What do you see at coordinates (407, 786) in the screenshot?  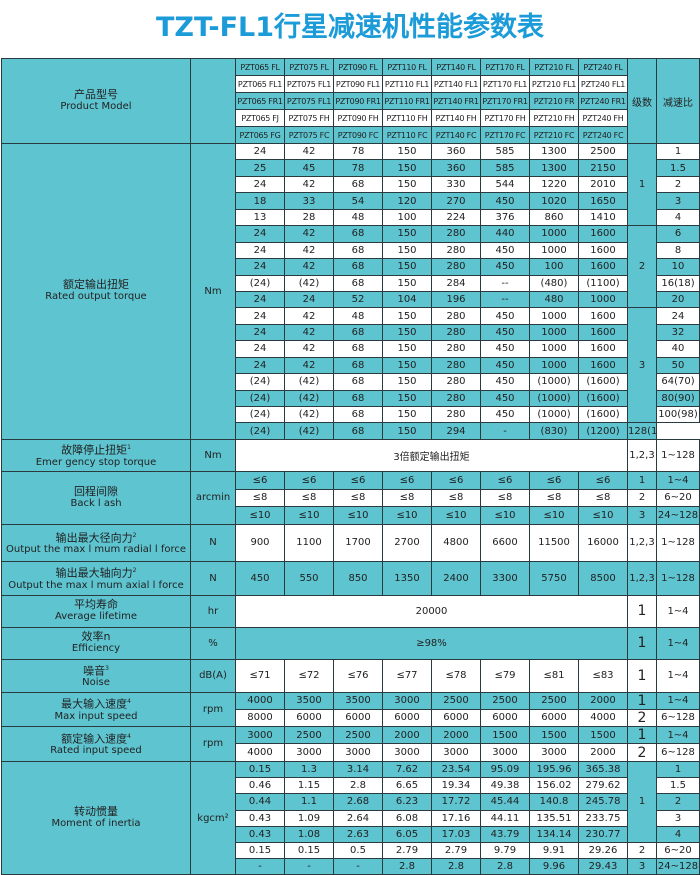 I see `value-cell: 6.65` at bounding box center [407, 786].